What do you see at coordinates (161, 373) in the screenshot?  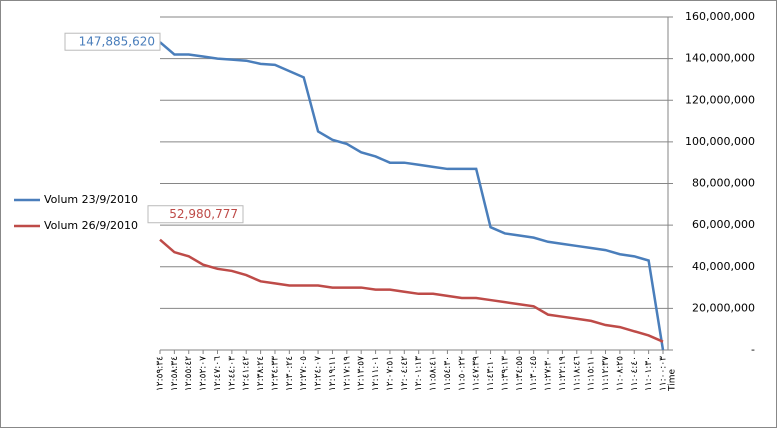 I see `x-tick-label: ١٢:٥٩:٣٤` at bounding box center [161, 373].